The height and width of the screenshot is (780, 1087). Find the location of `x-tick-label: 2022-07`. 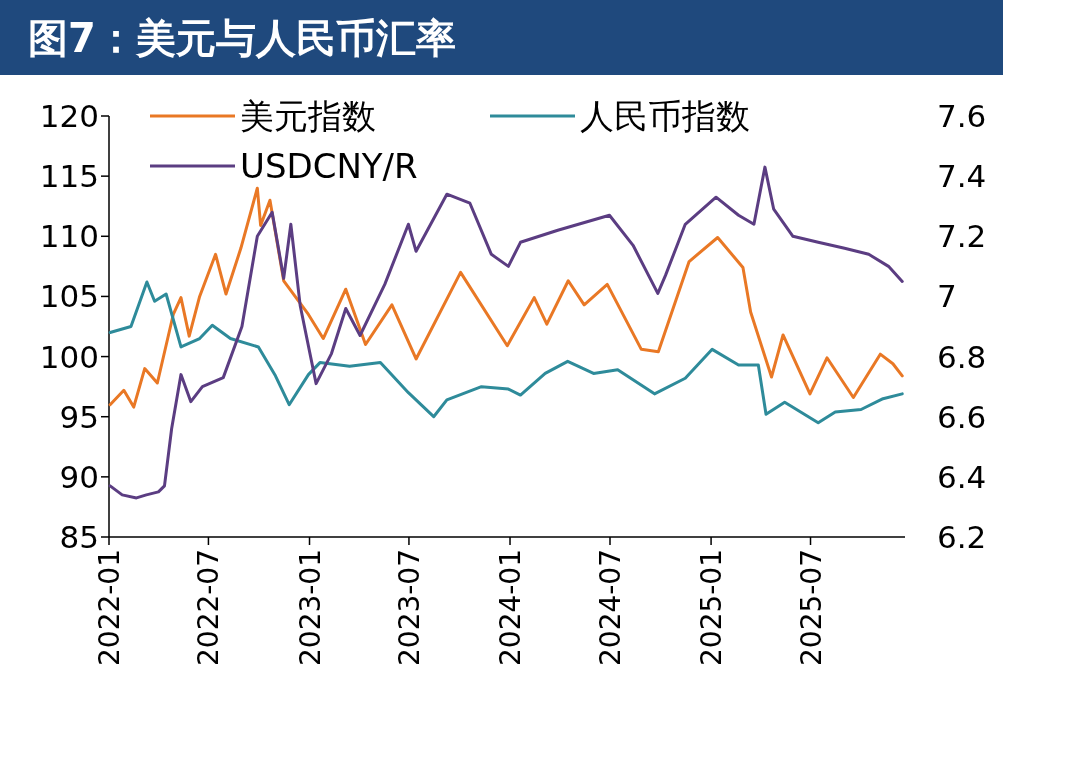

x-tick-label: 2022-07 is located at coordinates (209, 607).